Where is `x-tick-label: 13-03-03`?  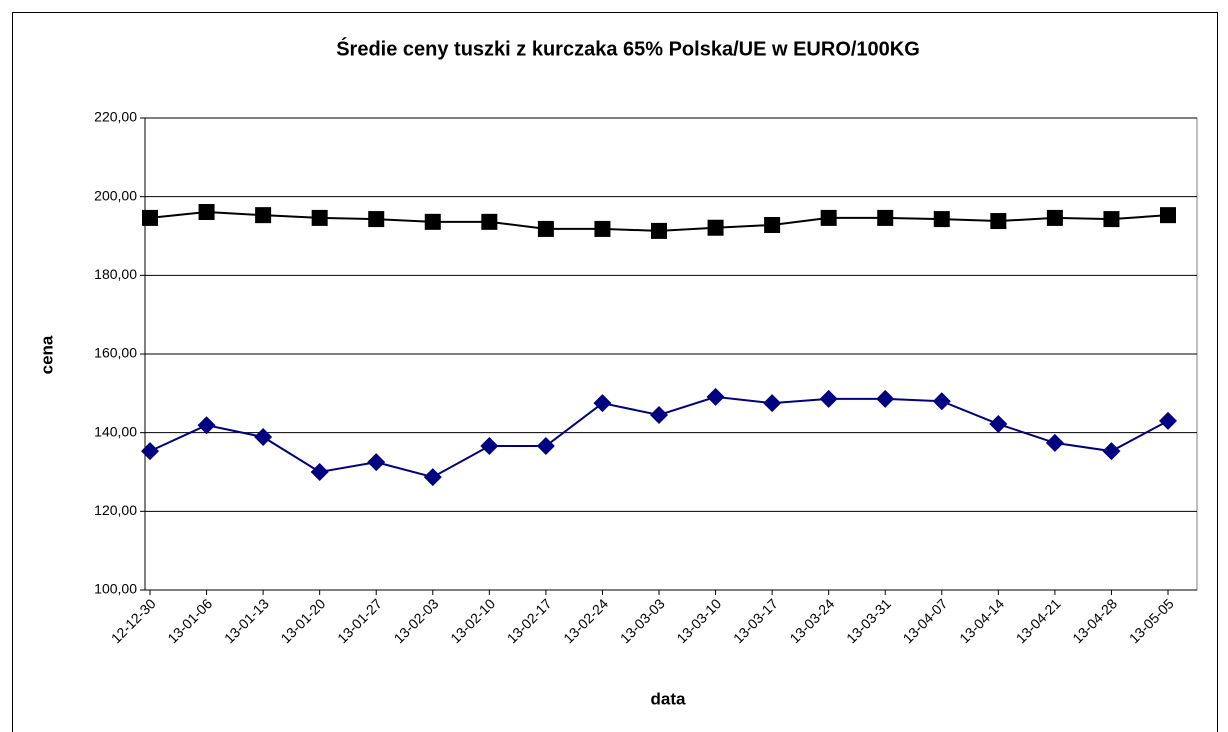
x-tick-label: 13-03-03 is located at coordinates (642, 620).